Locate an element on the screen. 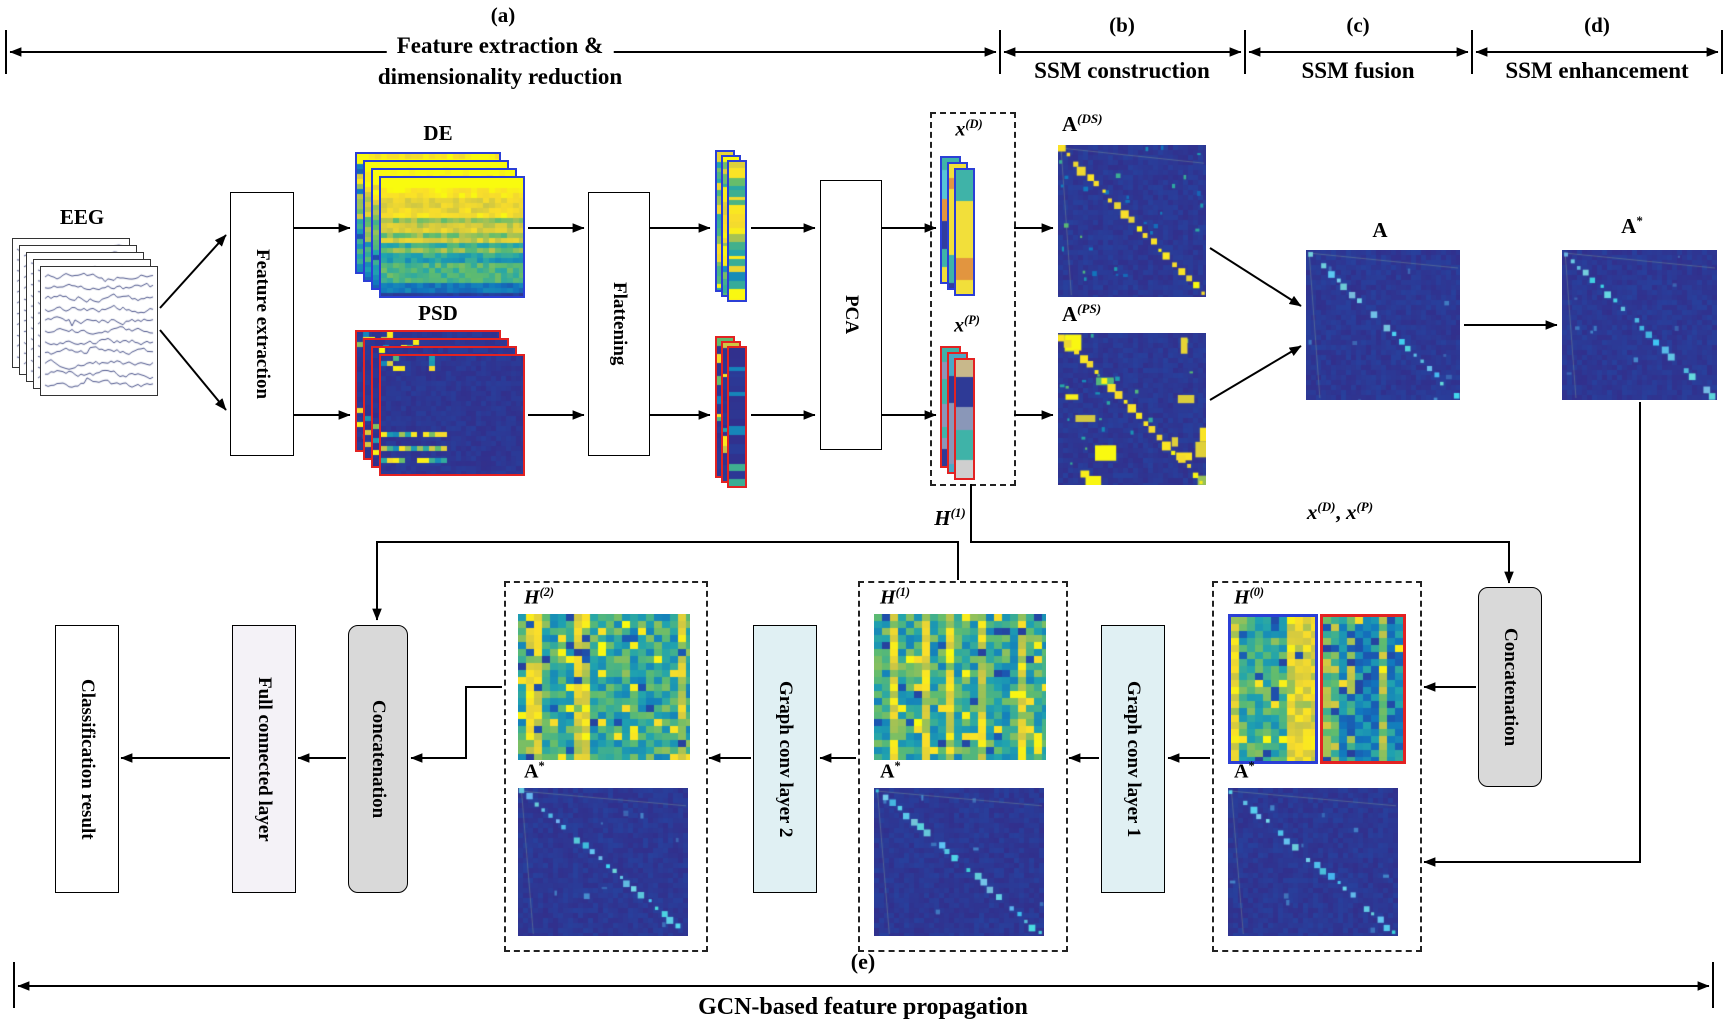  flattened-psd-vectors is located at coordinates (735, 414).